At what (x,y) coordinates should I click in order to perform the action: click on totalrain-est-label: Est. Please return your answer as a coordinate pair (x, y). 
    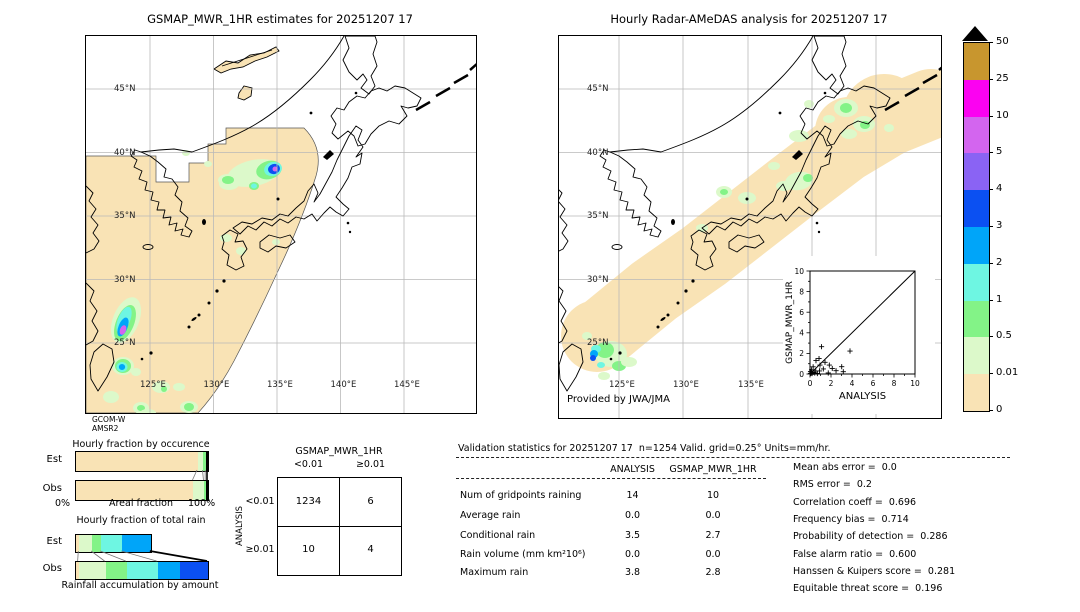
    Looking at the image, I should click on (54, 541).